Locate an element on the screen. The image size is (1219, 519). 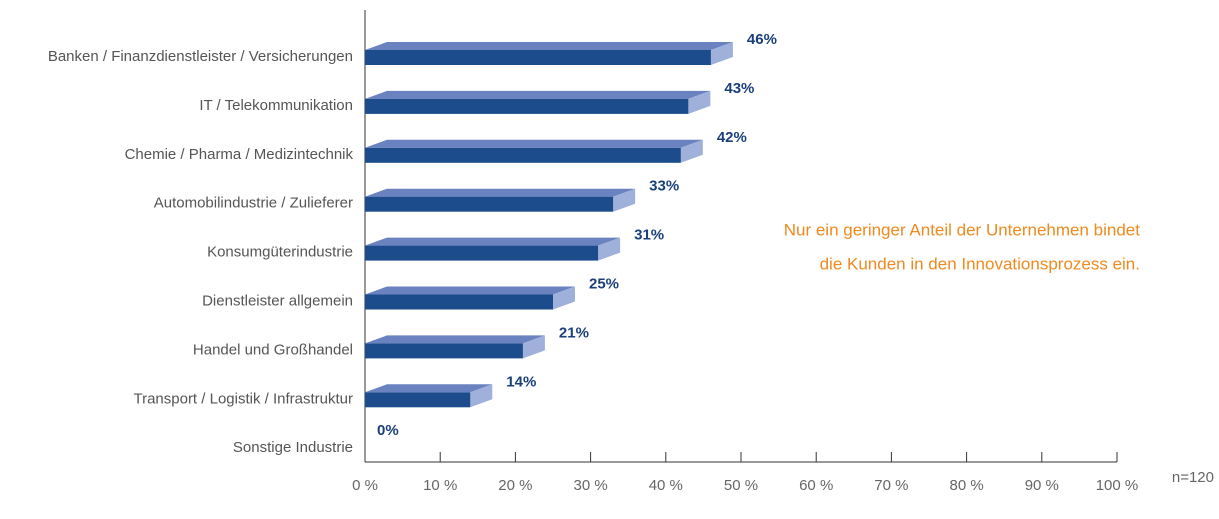
x-tick-label: 50 % is located at coordinates (741, 485).